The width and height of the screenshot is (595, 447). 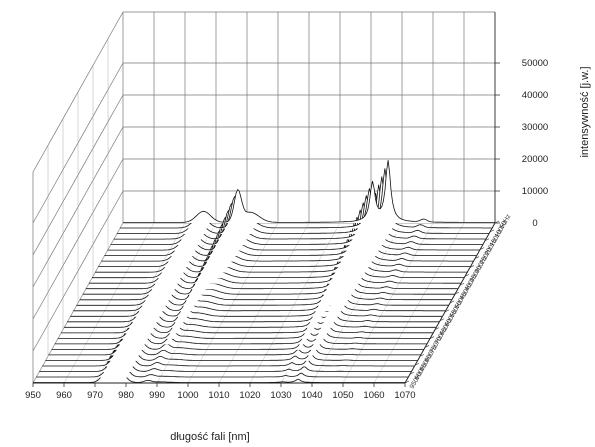 I want to click on z-tick-labels: 0 10000 20000 30000 40000 50000, so click(x=521, y=143).